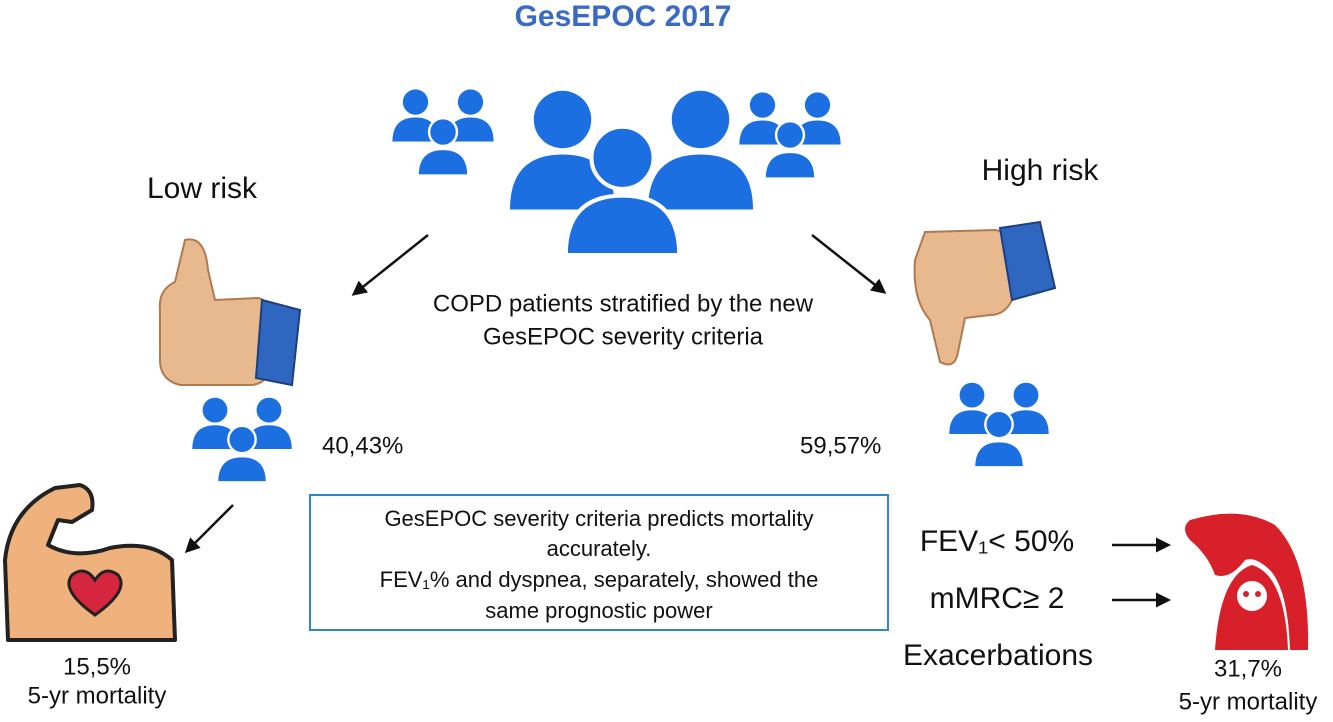  What do you see at coordinates (202, 188) in the screenshot?
I see `low-risk-label: Low risk` at bounding box center [202, 188].